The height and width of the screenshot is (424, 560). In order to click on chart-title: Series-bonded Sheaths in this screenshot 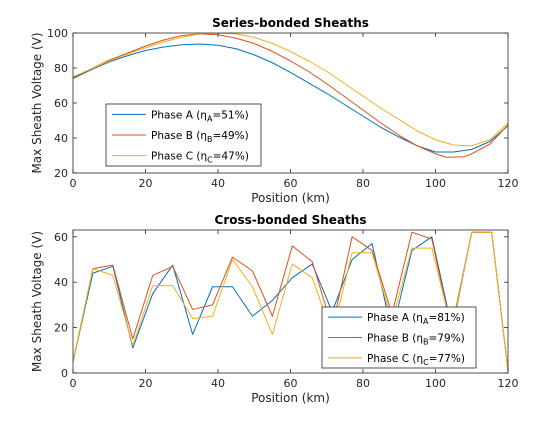, I will do `click(290, 23)`.